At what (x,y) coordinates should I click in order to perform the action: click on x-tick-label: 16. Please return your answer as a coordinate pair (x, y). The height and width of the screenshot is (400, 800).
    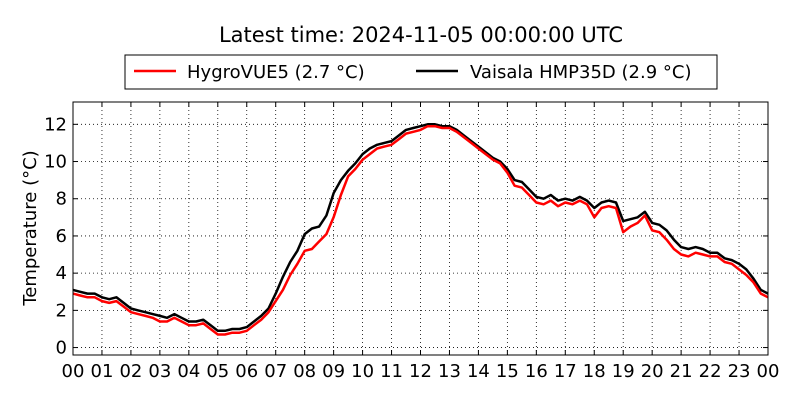
    Looking at the image, I should click on (536, 371).